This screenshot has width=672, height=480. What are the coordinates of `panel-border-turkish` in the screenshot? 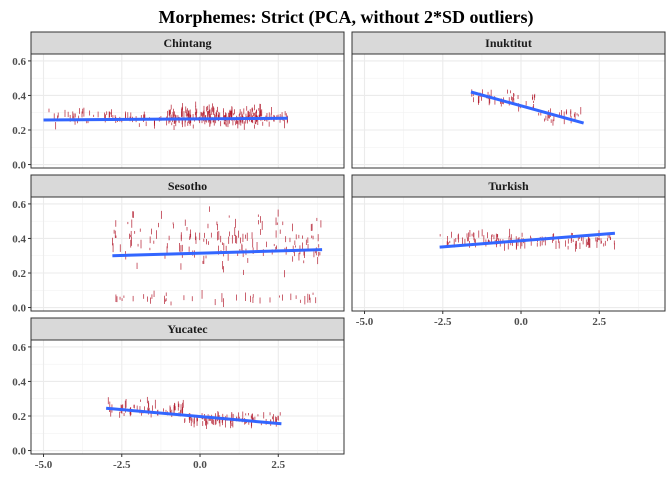 It's located at (508, 254).